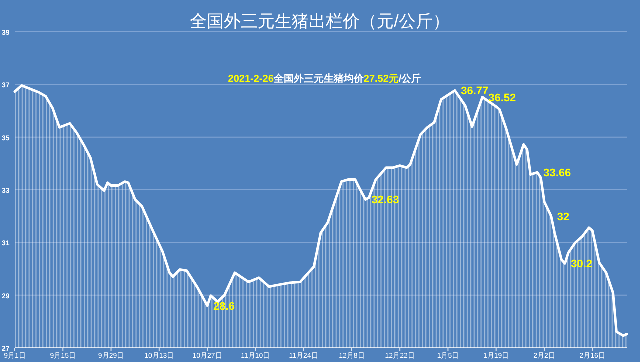 The width and height of the screenshot is (640, 362). What do you see at coordinates (320, 21) in the screenshot?
I see `chart-title: 全国外三元生猪出栏价（元/公斤）` at bounding box center [320, 21].